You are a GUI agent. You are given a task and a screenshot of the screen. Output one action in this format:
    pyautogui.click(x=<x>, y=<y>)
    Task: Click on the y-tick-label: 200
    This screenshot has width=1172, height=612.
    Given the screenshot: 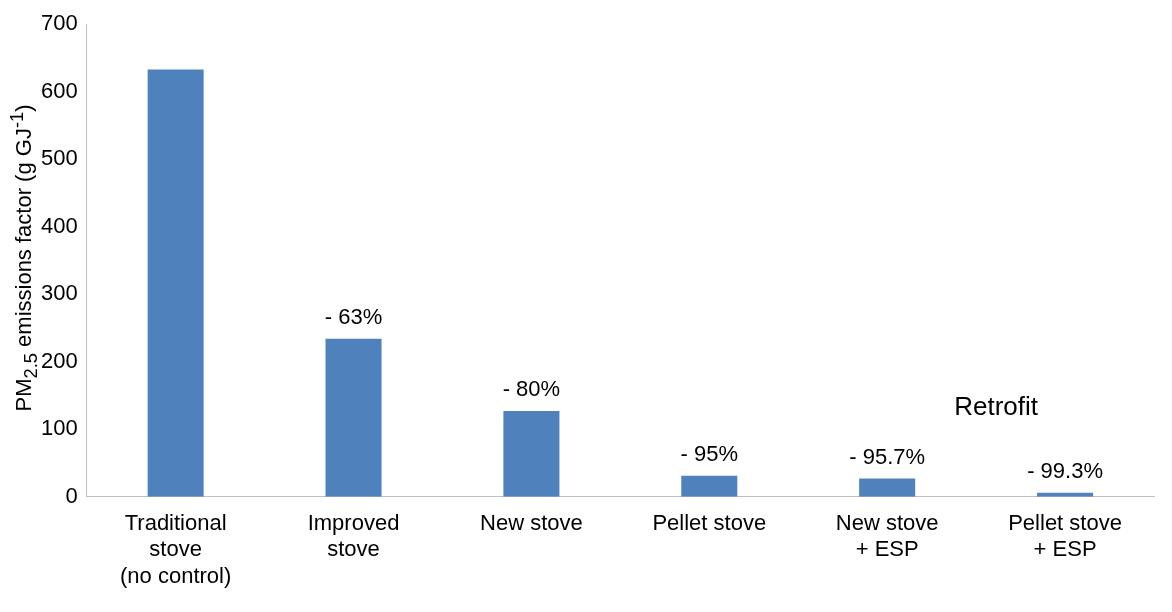 What is the action you would take?
    pyautogui.click(x=59, y=360)
    